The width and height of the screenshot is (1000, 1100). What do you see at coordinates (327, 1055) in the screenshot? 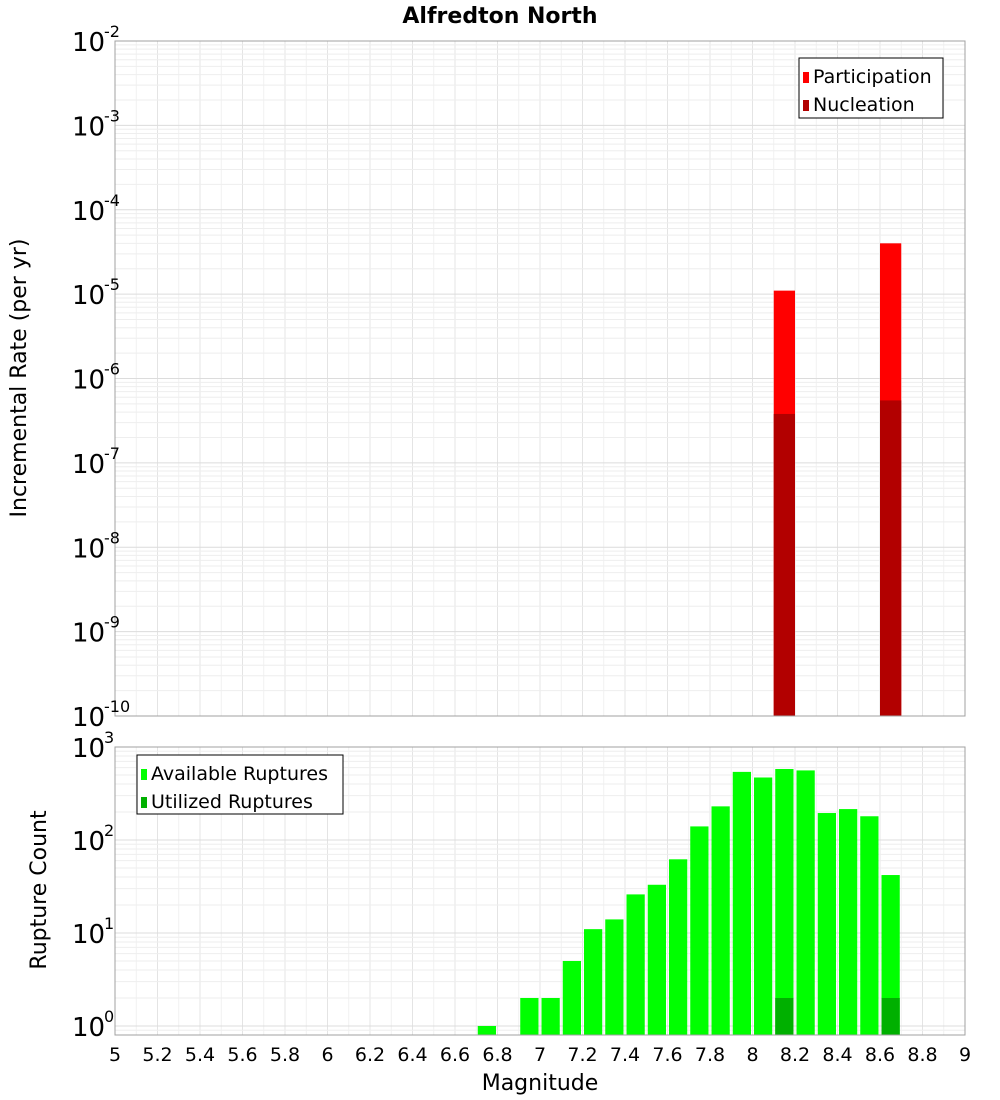
I see `x-tick-label: 6` at bounding box center [327, 1055].